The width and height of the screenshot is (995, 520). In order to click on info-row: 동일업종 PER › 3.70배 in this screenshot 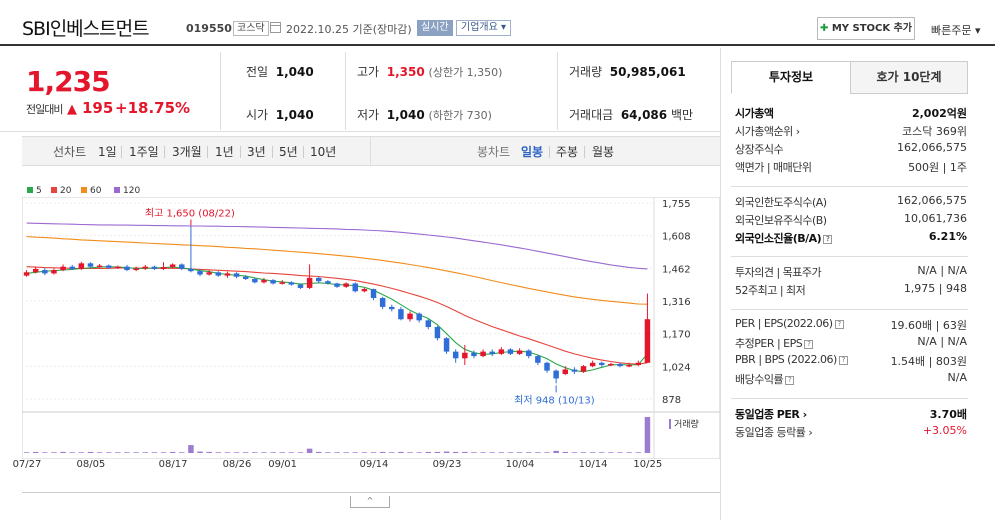, I will do `click(851, 414)`.